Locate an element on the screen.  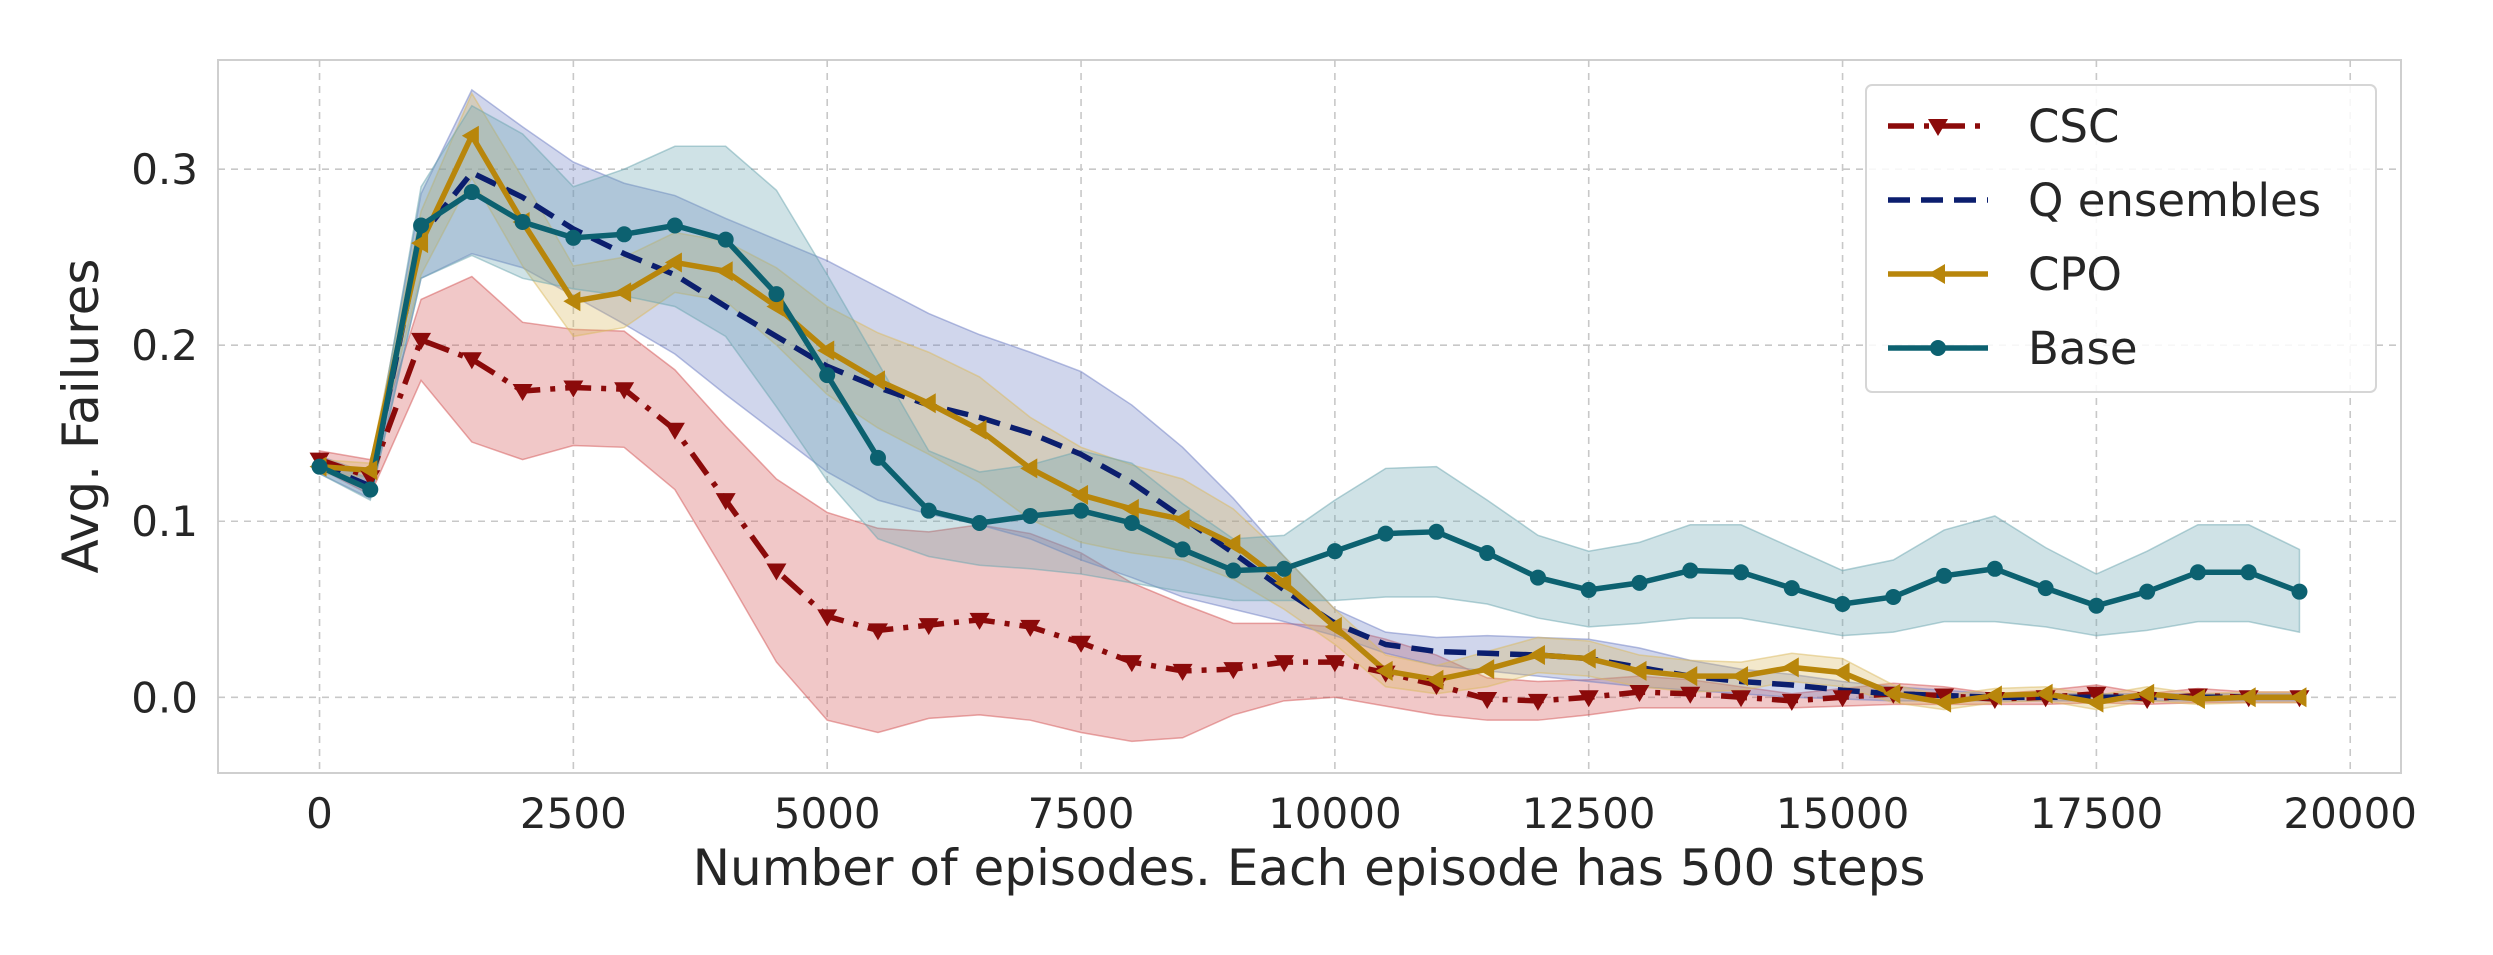
y-axis-ticks: 0.0 0.1 0.2 0.3 is located at coordinates (164, 433).